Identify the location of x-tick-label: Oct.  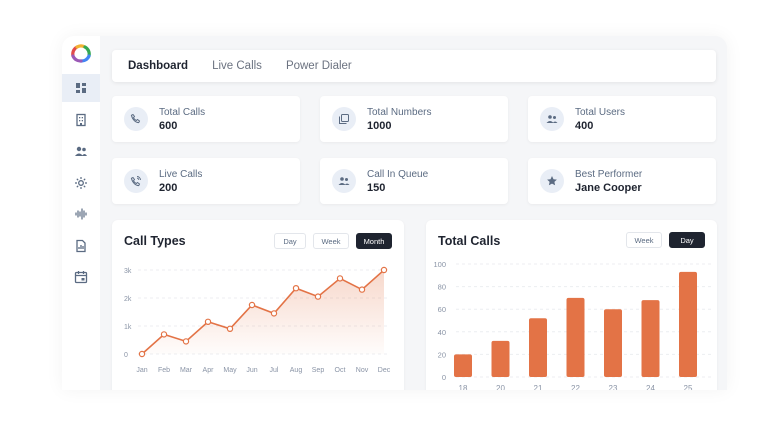
(340, 370).